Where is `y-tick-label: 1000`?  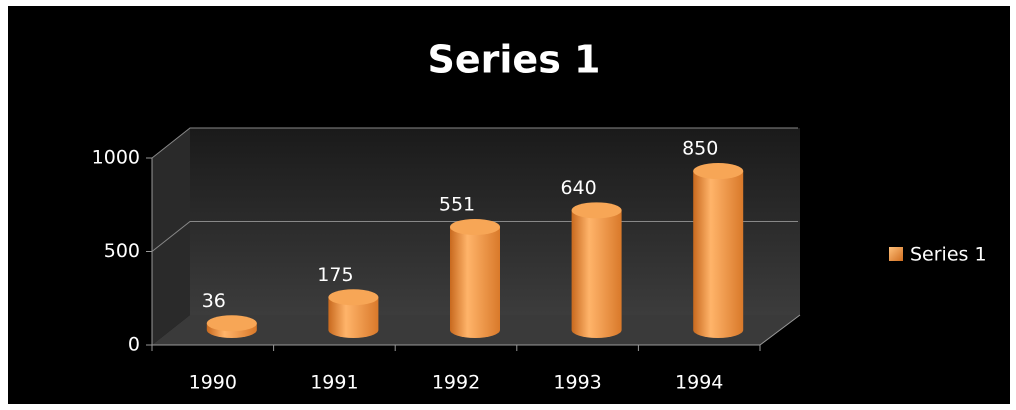
y-tick-label: 1000 is located at coordinates (116, 158).